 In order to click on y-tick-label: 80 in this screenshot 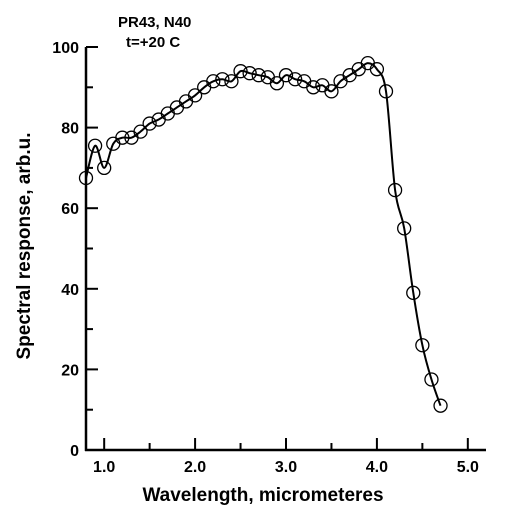, I will do `click(70, 129)`.